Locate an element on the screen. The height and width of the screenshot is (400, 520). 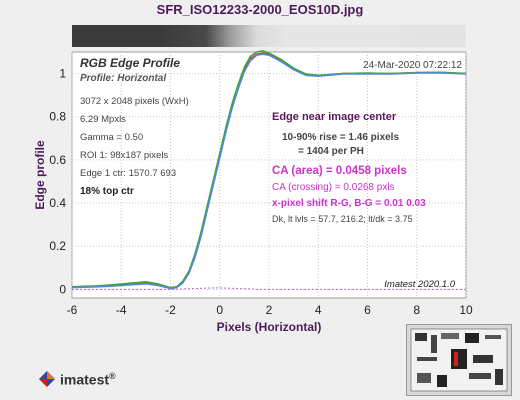
logo-word: imatest is located at coordinates (85, 379).